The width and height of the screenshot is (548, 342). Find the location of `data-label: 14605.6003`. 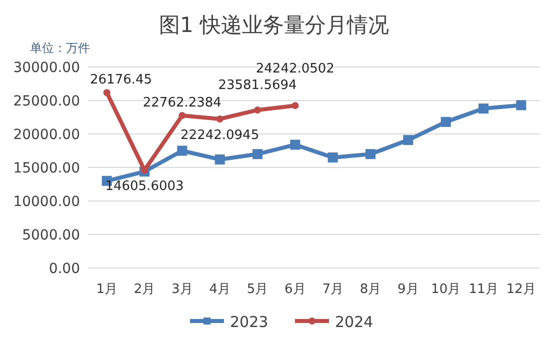

data-label: 14605.6003 is located at coordinates (144, 186).